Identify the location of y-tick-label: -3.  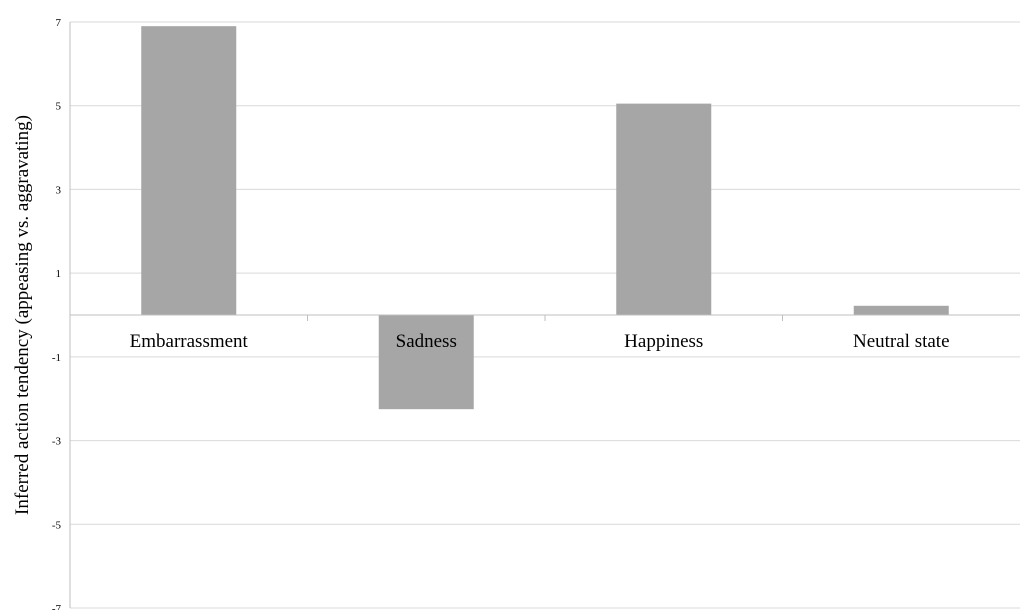
(57, 442).